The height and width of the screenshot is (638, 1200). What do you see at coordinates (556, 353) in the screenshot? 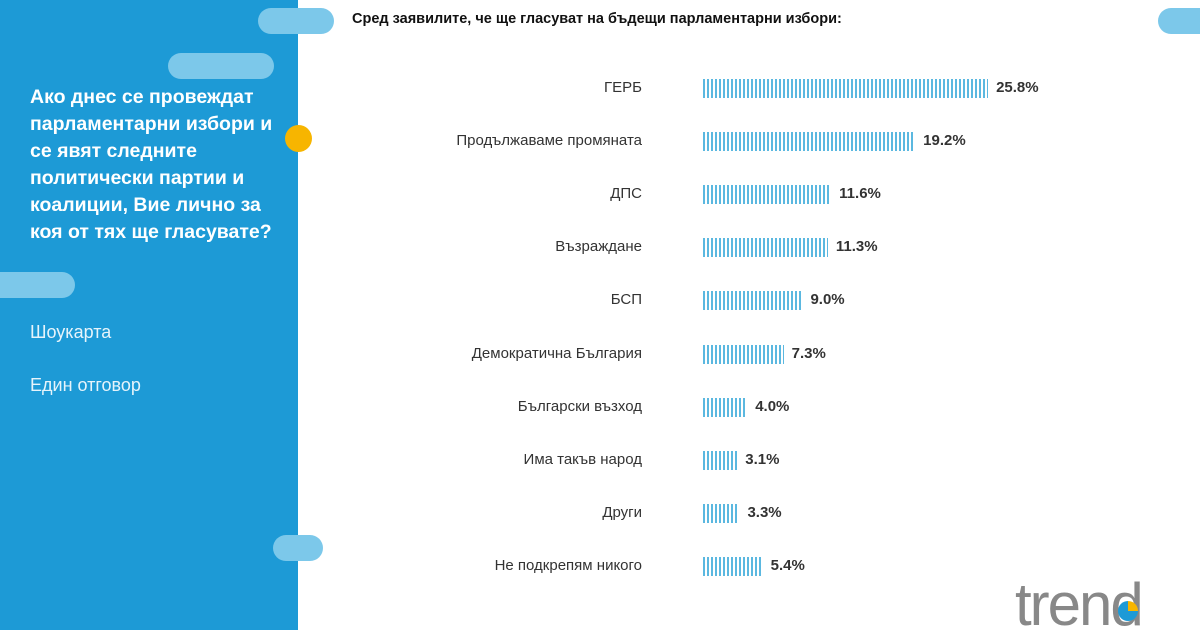
I see `category-label: Демократична България` at bounding box center [556, 353].